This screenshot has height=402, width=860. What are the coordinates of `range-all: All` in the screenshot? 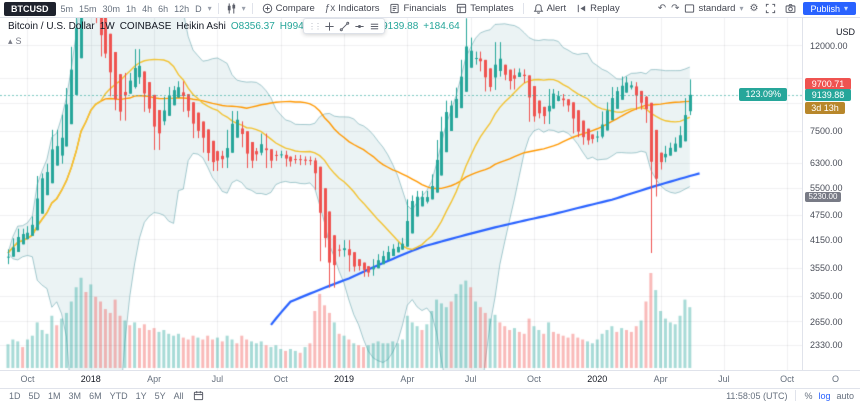 It's located at (179, 396).